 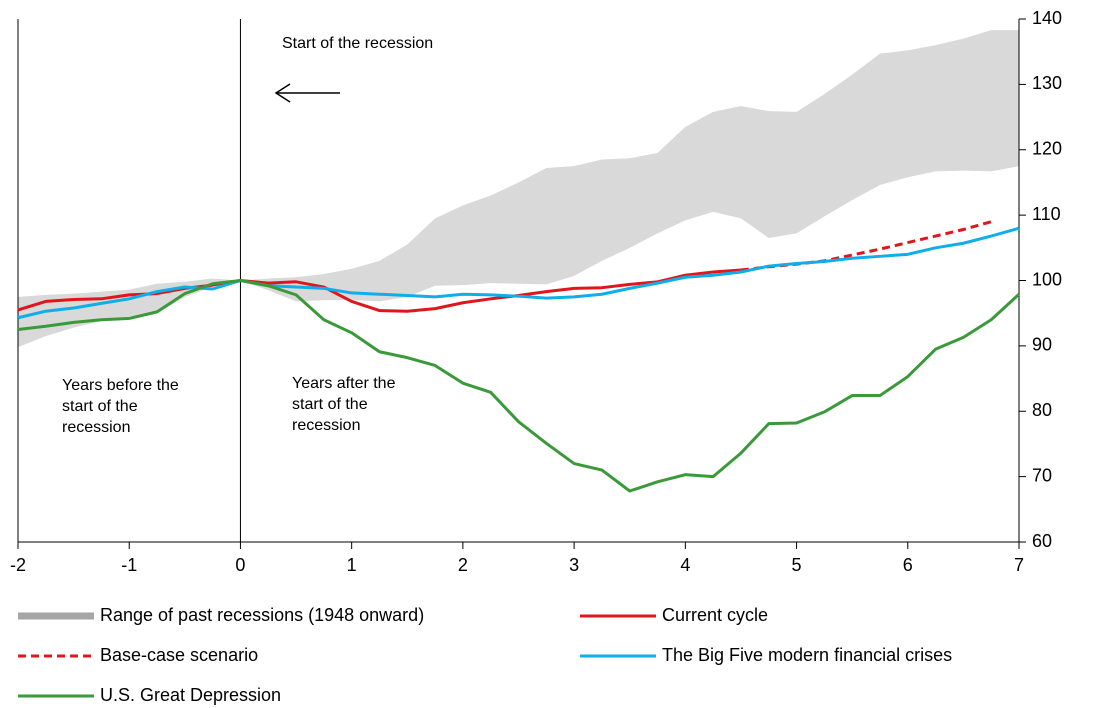 What do you see at coordinates (1042, 541) in the screenshot?
I see `y-tick-label: 60` at bounding box center [1042, 541].